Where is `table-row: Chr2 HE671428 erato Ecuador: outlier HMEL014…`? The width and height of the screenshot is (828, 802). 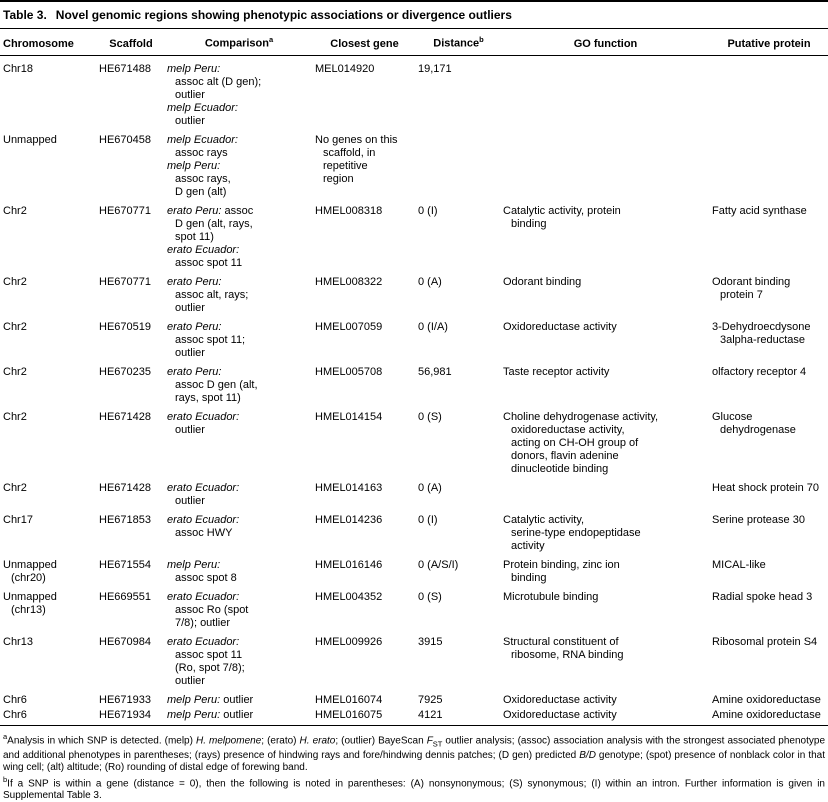
table-row: Chr2 HE671428 erato Ecuador: outlier HMEL014… is located at coordinates (414, 446).